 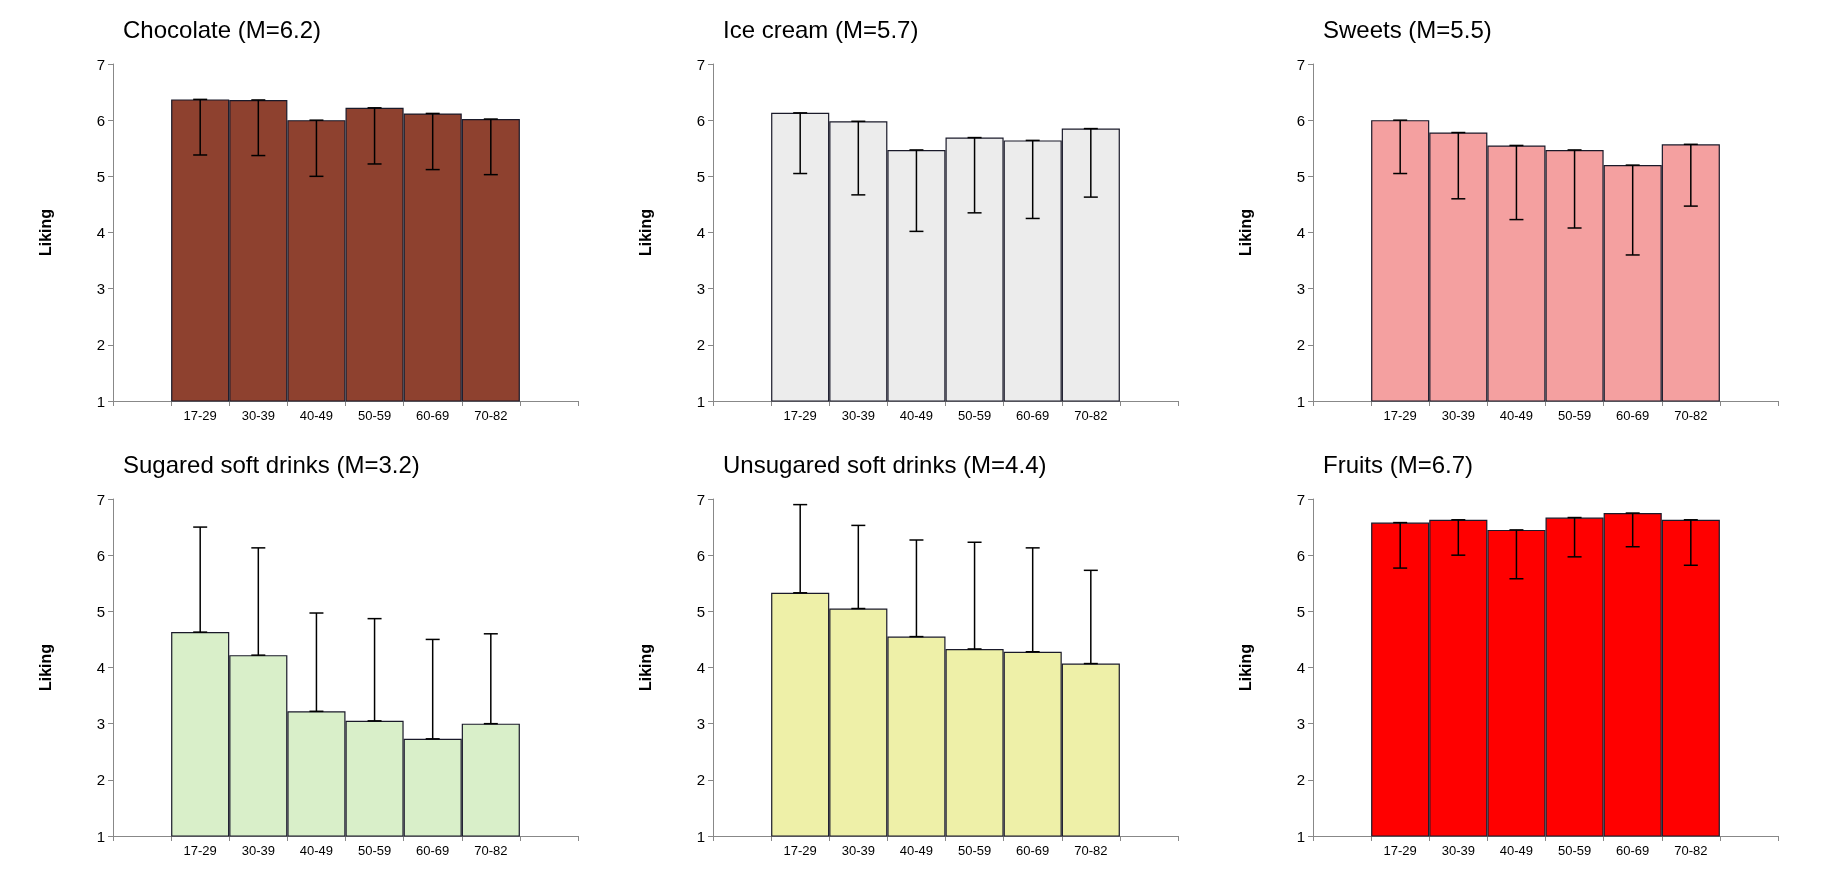 What do you see at coordinates (222, 29) in the screenshot?
I see `chart-title: Chocolate (M=6.2)` at bounding box center [222, 29].